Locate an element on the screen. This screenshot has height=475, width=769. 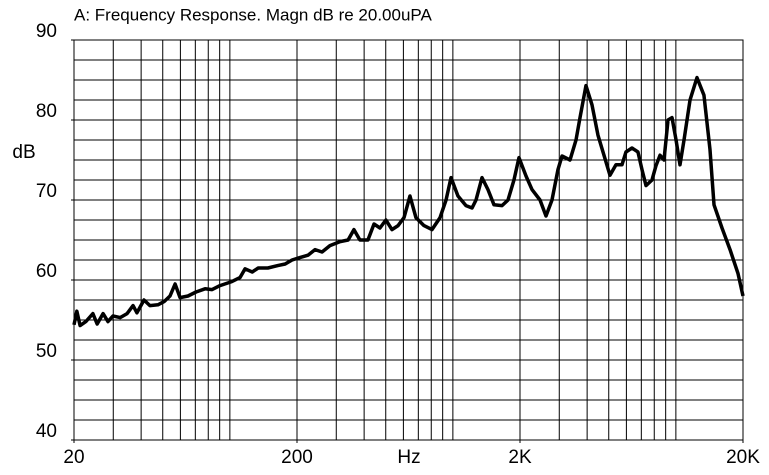
y-tick-label: 90 is located at coordinates (46, 31).